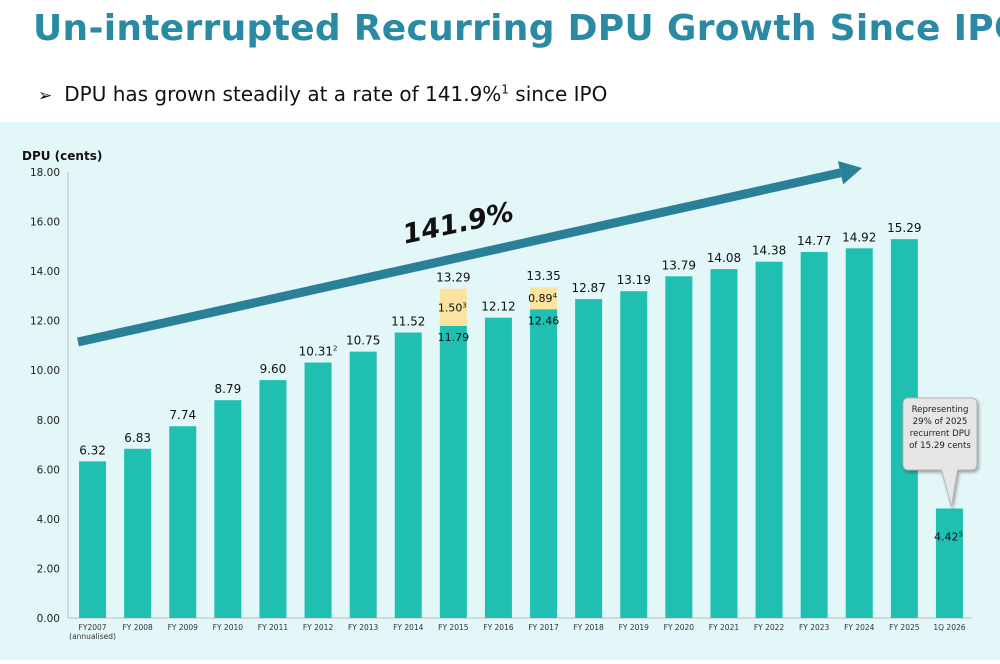  I want to click on bar-fy-2022, so click(769, 439).